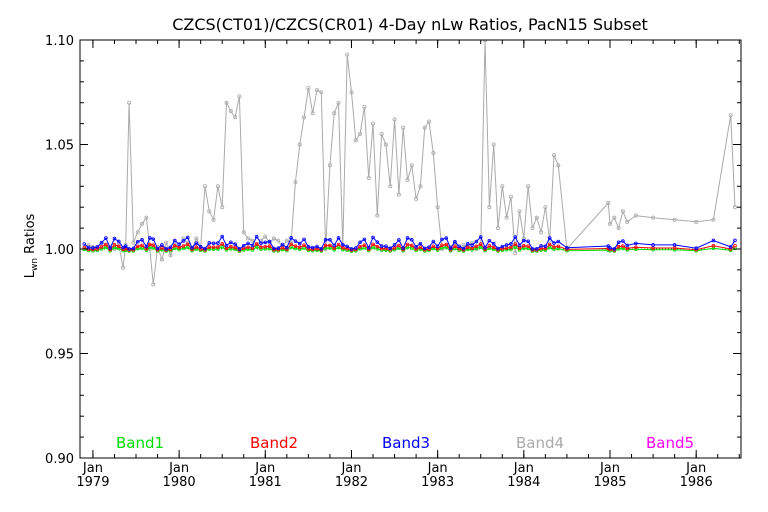 The height and width of the screenshot is (512, 768). I want to click on legend-item-band3: Band3, so click(406, 443).